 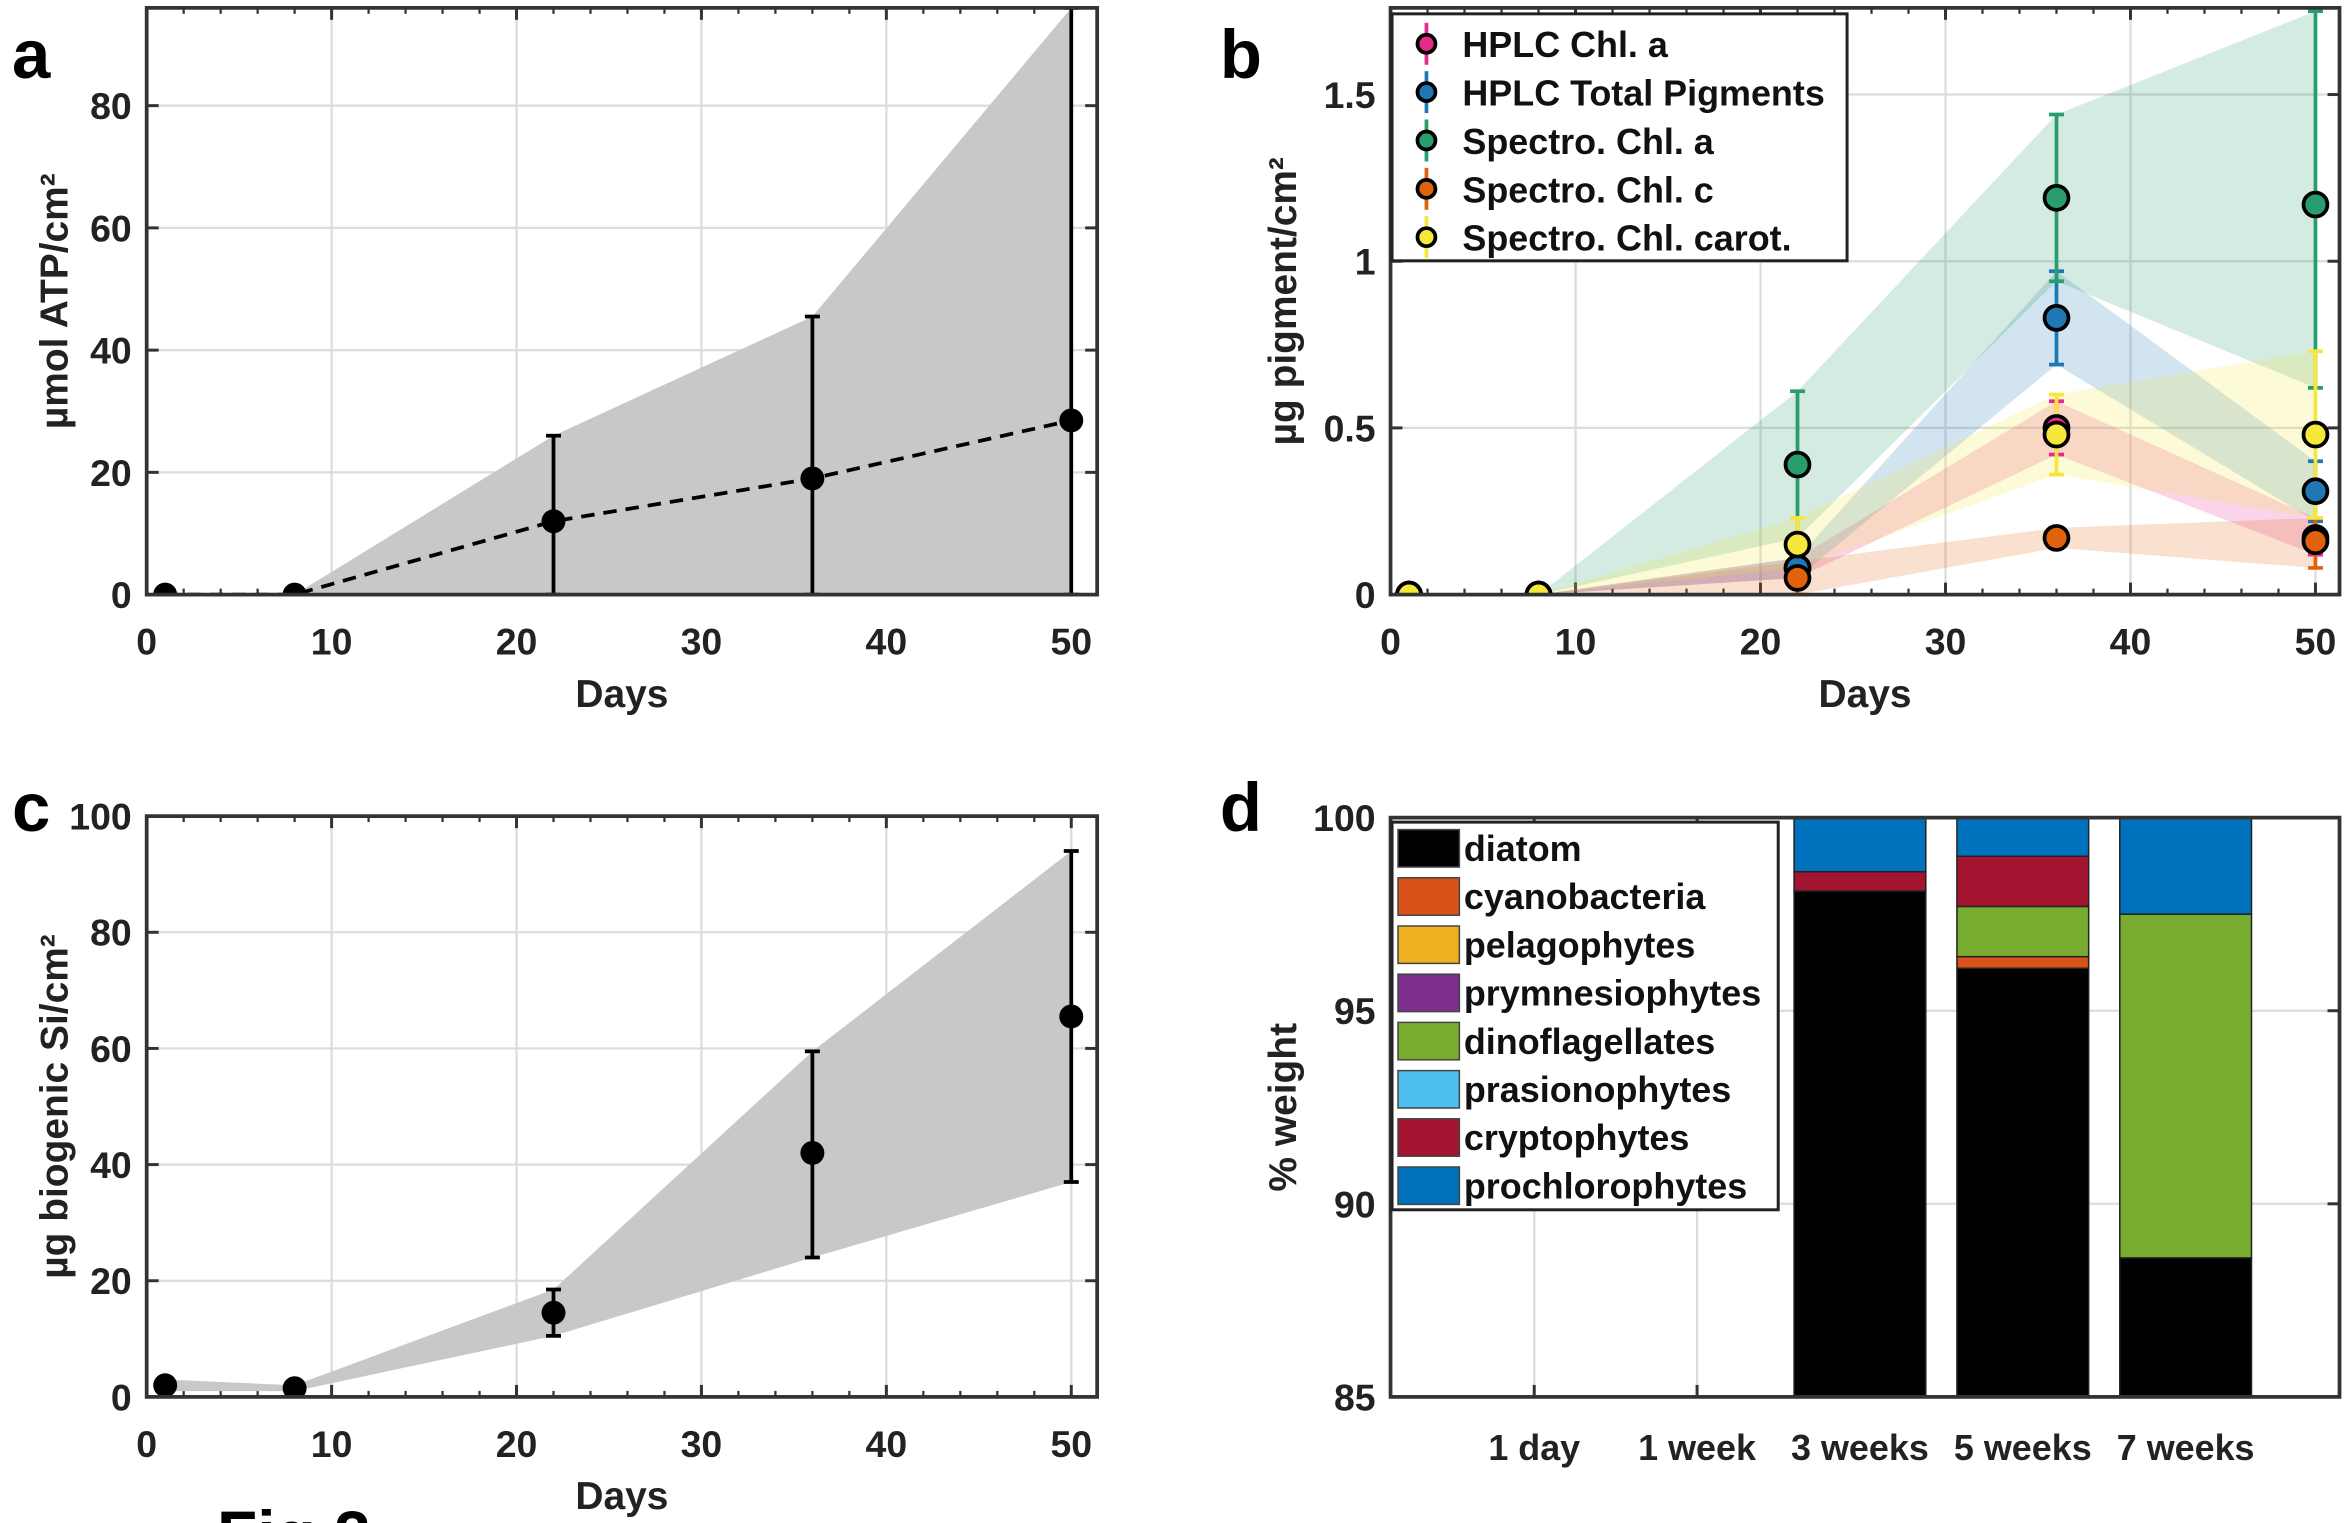 What do you see at coordinates (1283, 1107) in the screenshot?
I see `y-axis-label: % weight` at bounding box center [1283, 1107].